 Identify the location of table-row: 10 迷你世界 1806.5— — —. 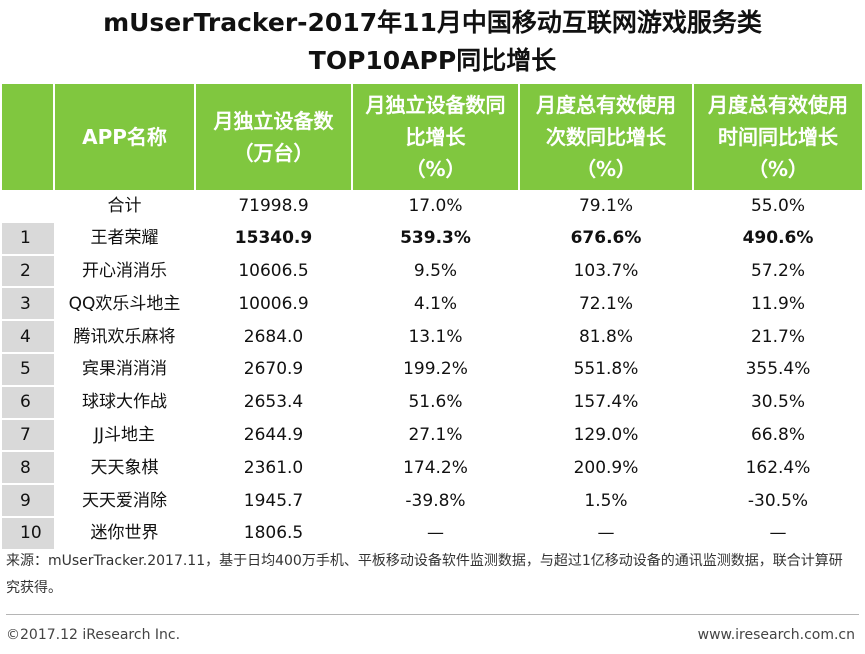
(432, 533).